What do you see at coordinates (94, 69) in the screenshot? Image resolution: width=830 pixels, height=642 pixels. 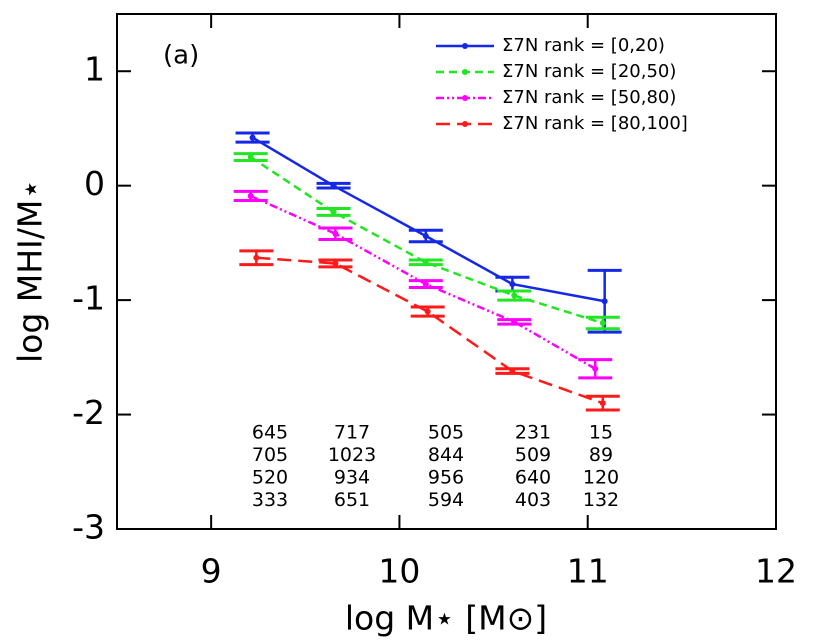 I see `y-tick-label: 1` at bounding box center [94, 69].